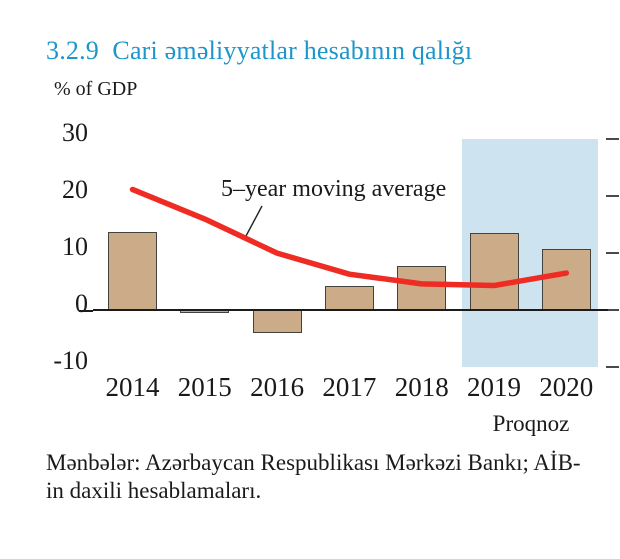 This screenshot has height=559, width=620. I want to click on bar-2016, so click(277, 322).